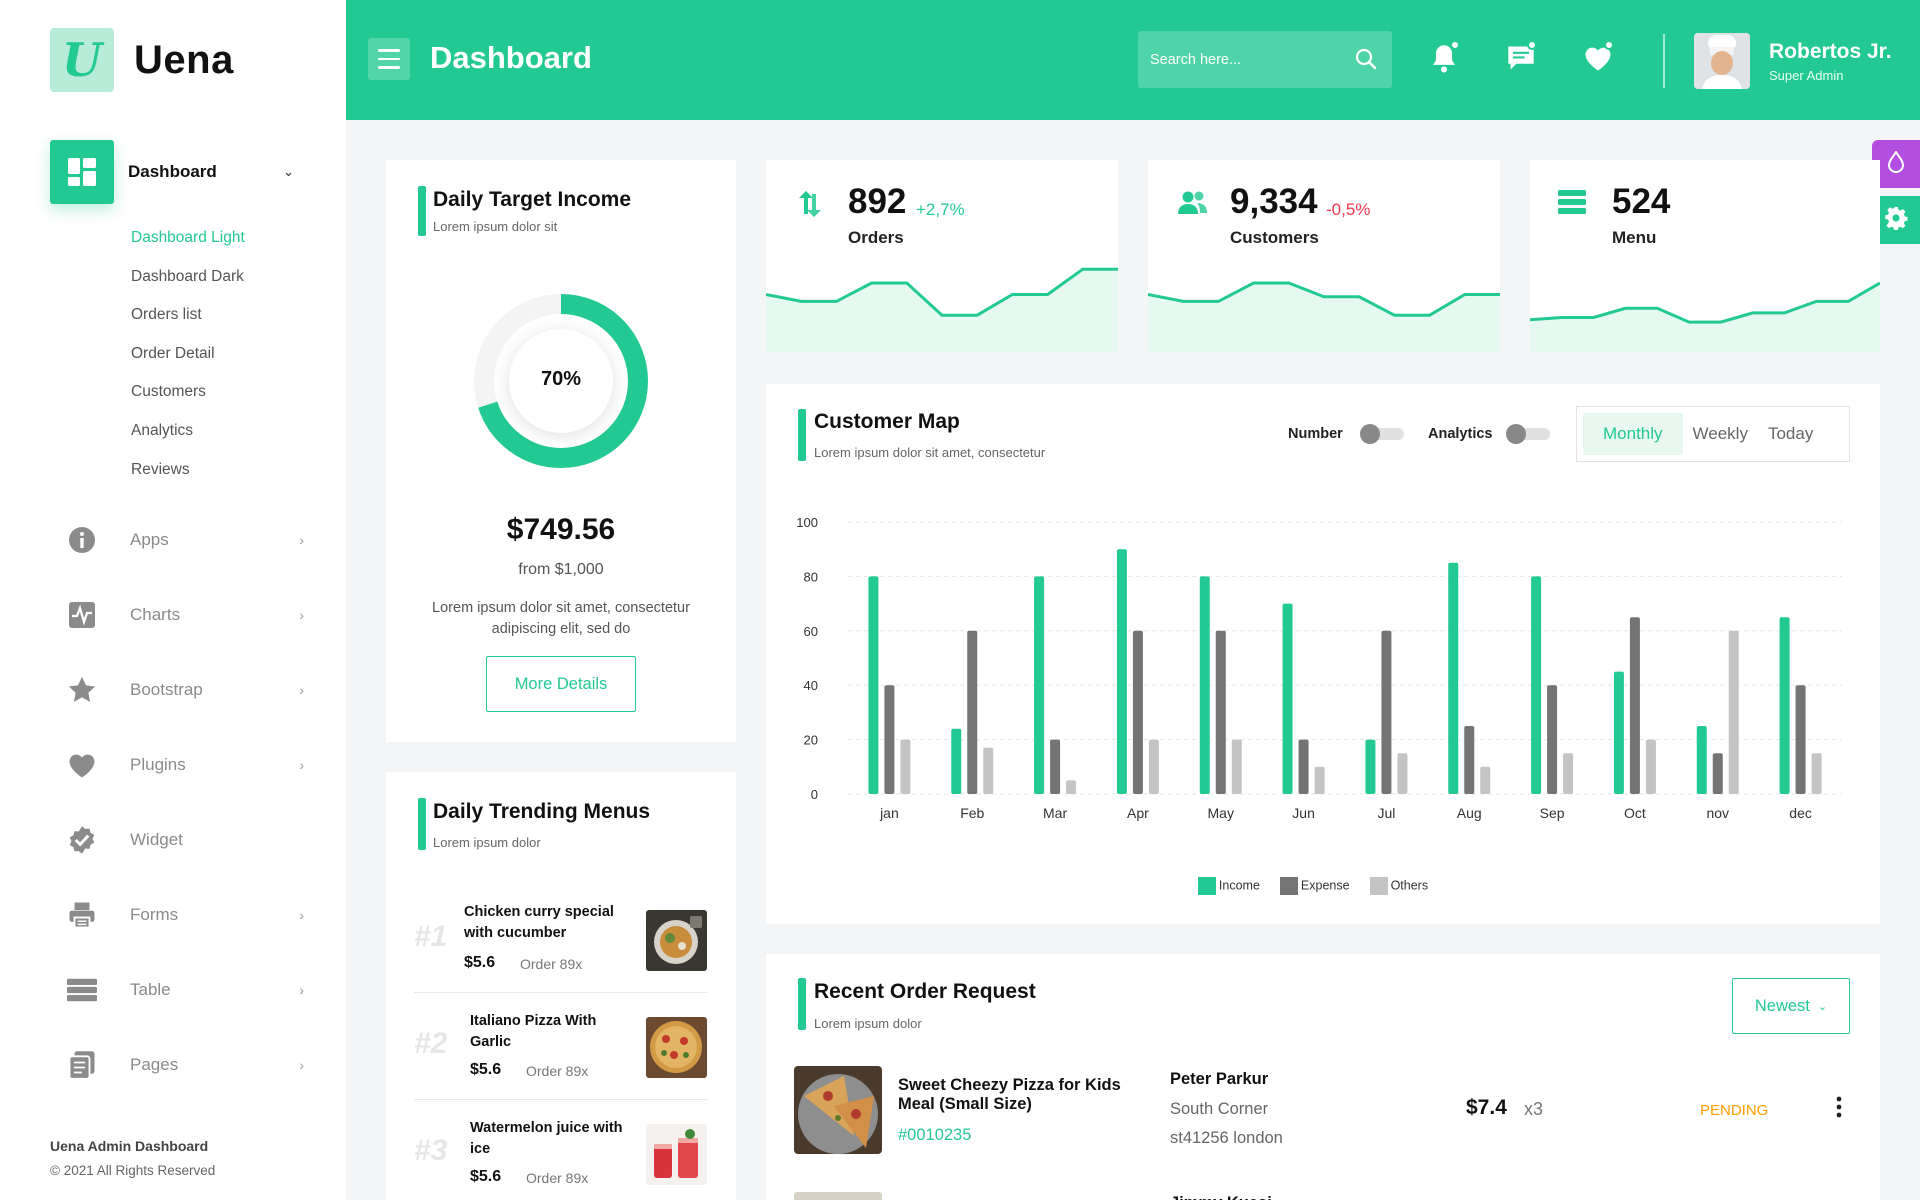  I want to click on legend-label: Others, so click(1409, 886).